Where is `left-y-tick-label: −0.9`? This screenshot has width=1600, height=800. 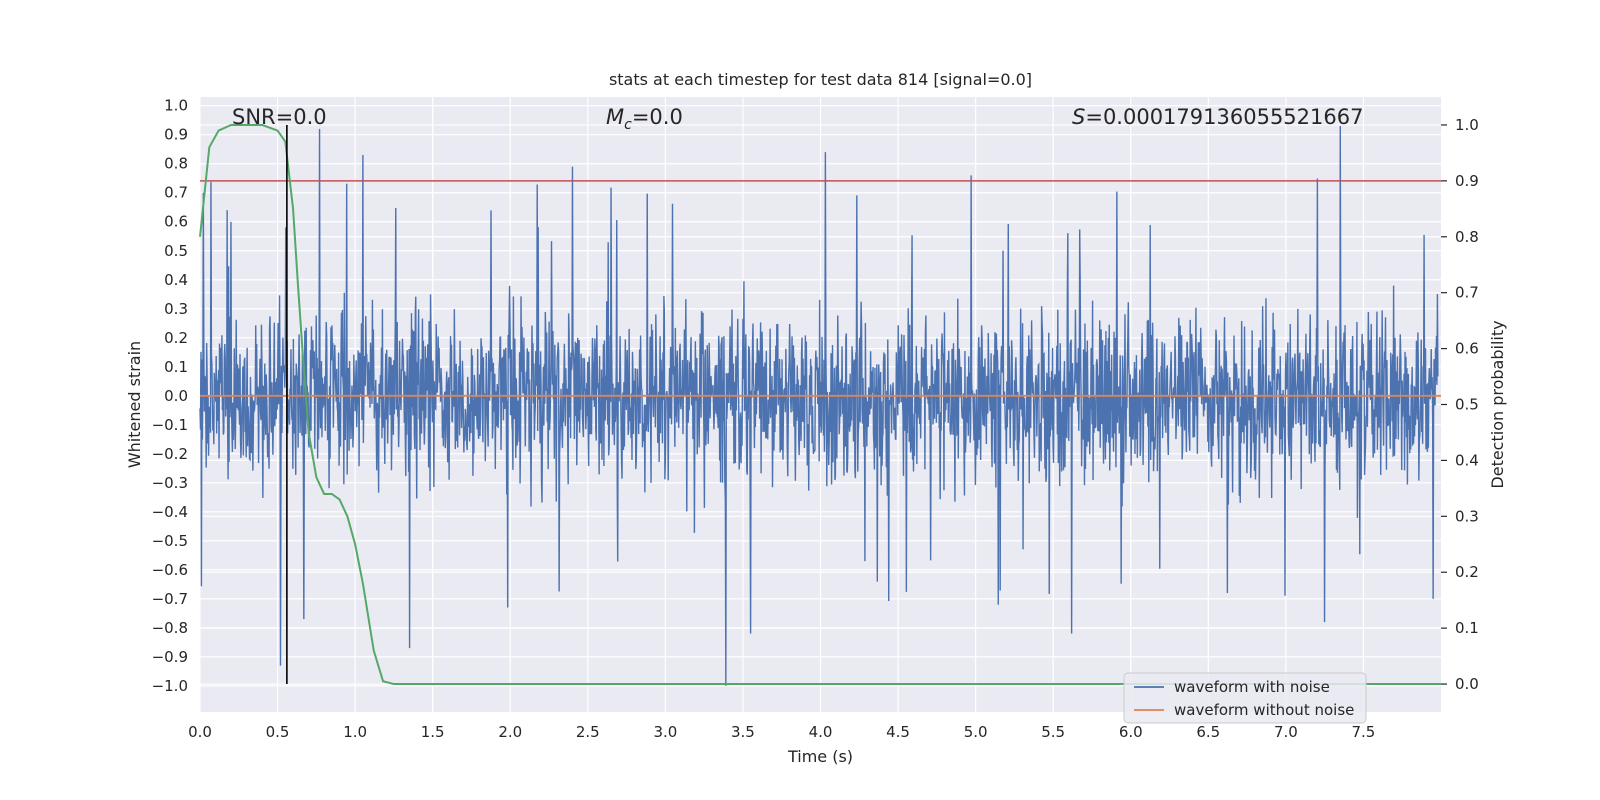 left-y-tick-label: −0.9 is located at coordinates (170, 657).